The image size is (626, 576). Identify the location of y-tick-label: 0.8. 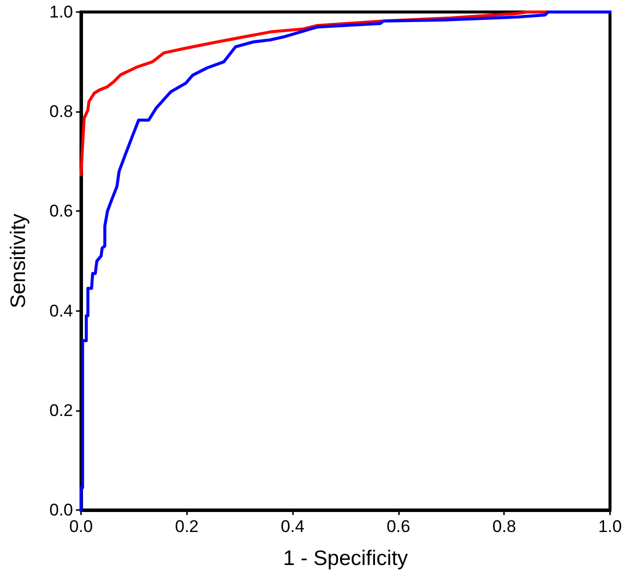
(61, 112).